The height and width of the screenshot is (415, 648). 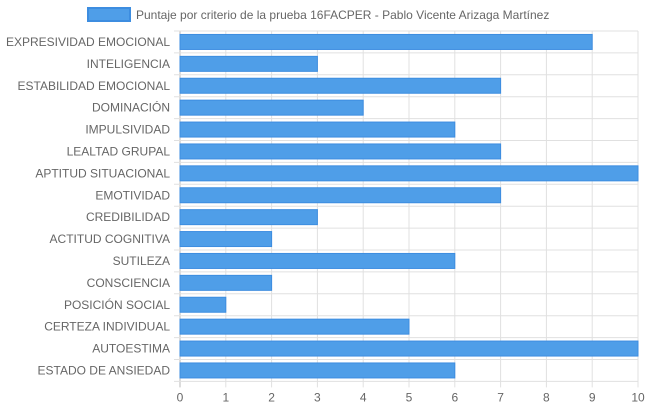 What do you see at coordinates (110, 239) in the screenshot?
I see `category-label: ACTITUD COGNITIVA` at bounding box center [110, 239].